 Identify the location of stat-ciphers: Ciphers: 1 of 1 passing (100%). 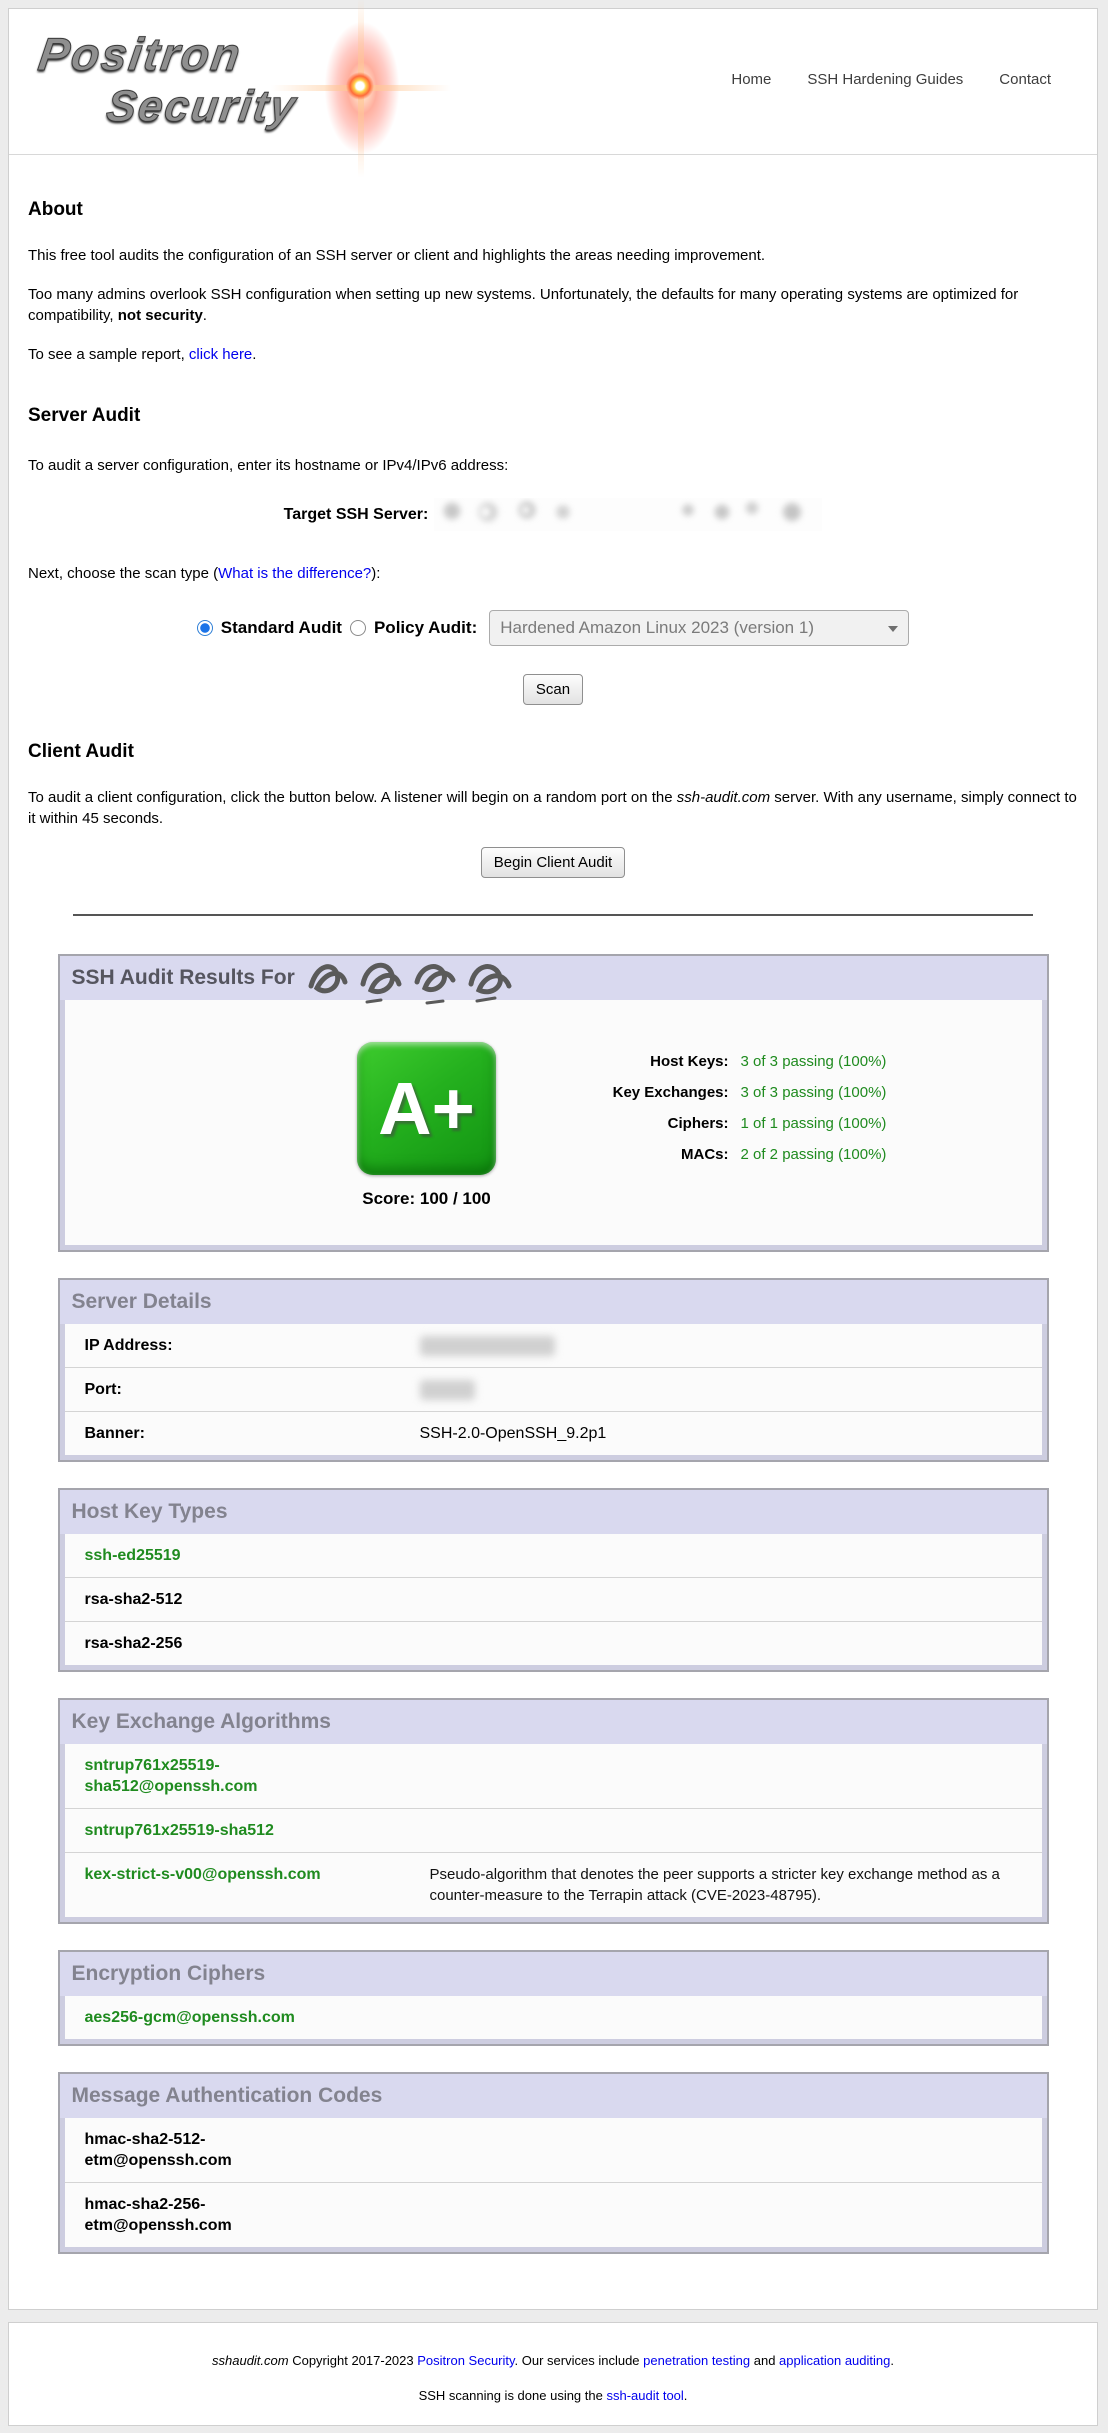
(777, 1123).